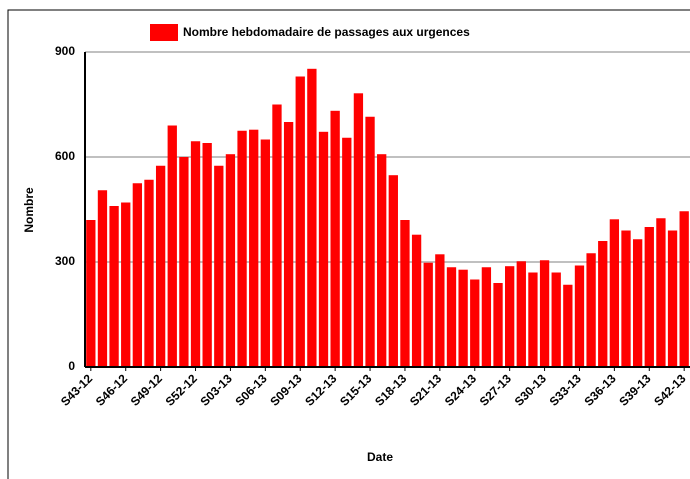 This screenshot has width=690, height=479. What do you see at coordinates (71, 366) in the screenshot?
I see `y-tick-label: 0` at bounding box center [71, 366].